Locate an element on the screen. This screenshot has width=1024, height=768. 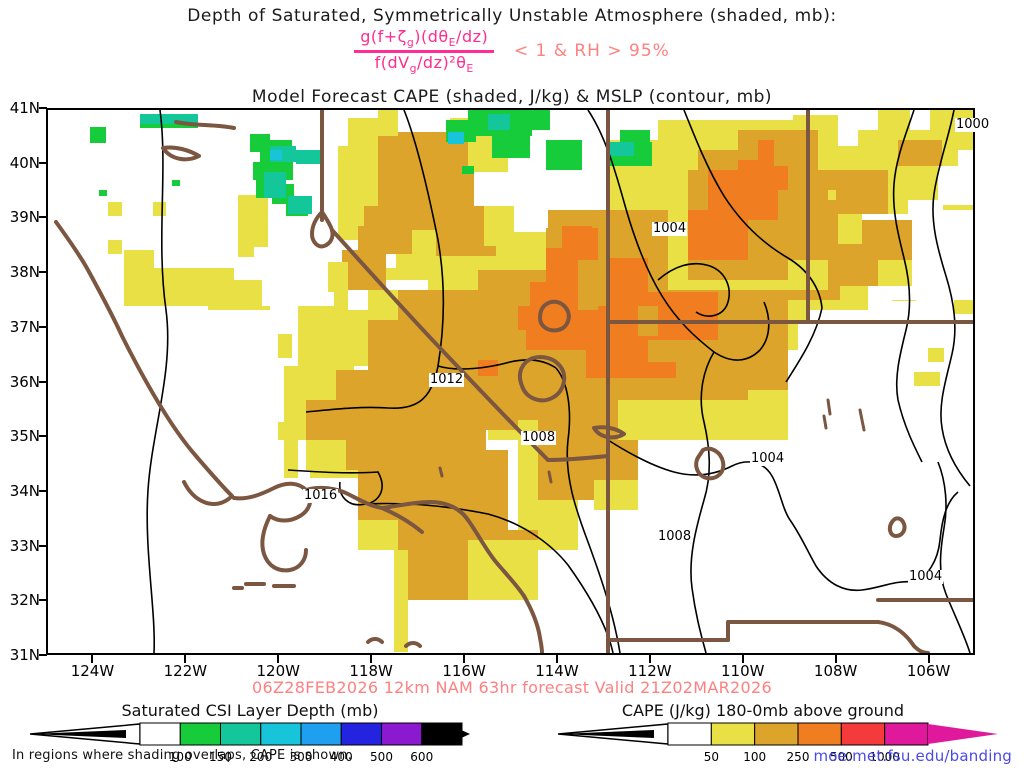
fraction-bar is located at coordinates (424, 51).